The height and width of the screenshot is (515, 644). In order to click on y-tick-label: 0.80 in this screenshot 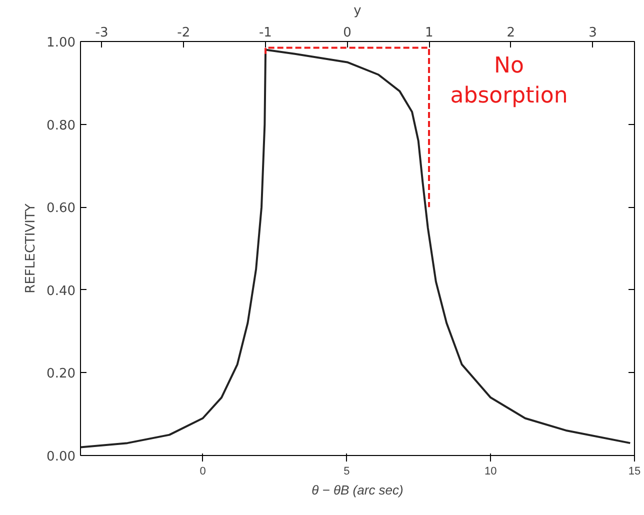, I will do `click(61, 126)`.